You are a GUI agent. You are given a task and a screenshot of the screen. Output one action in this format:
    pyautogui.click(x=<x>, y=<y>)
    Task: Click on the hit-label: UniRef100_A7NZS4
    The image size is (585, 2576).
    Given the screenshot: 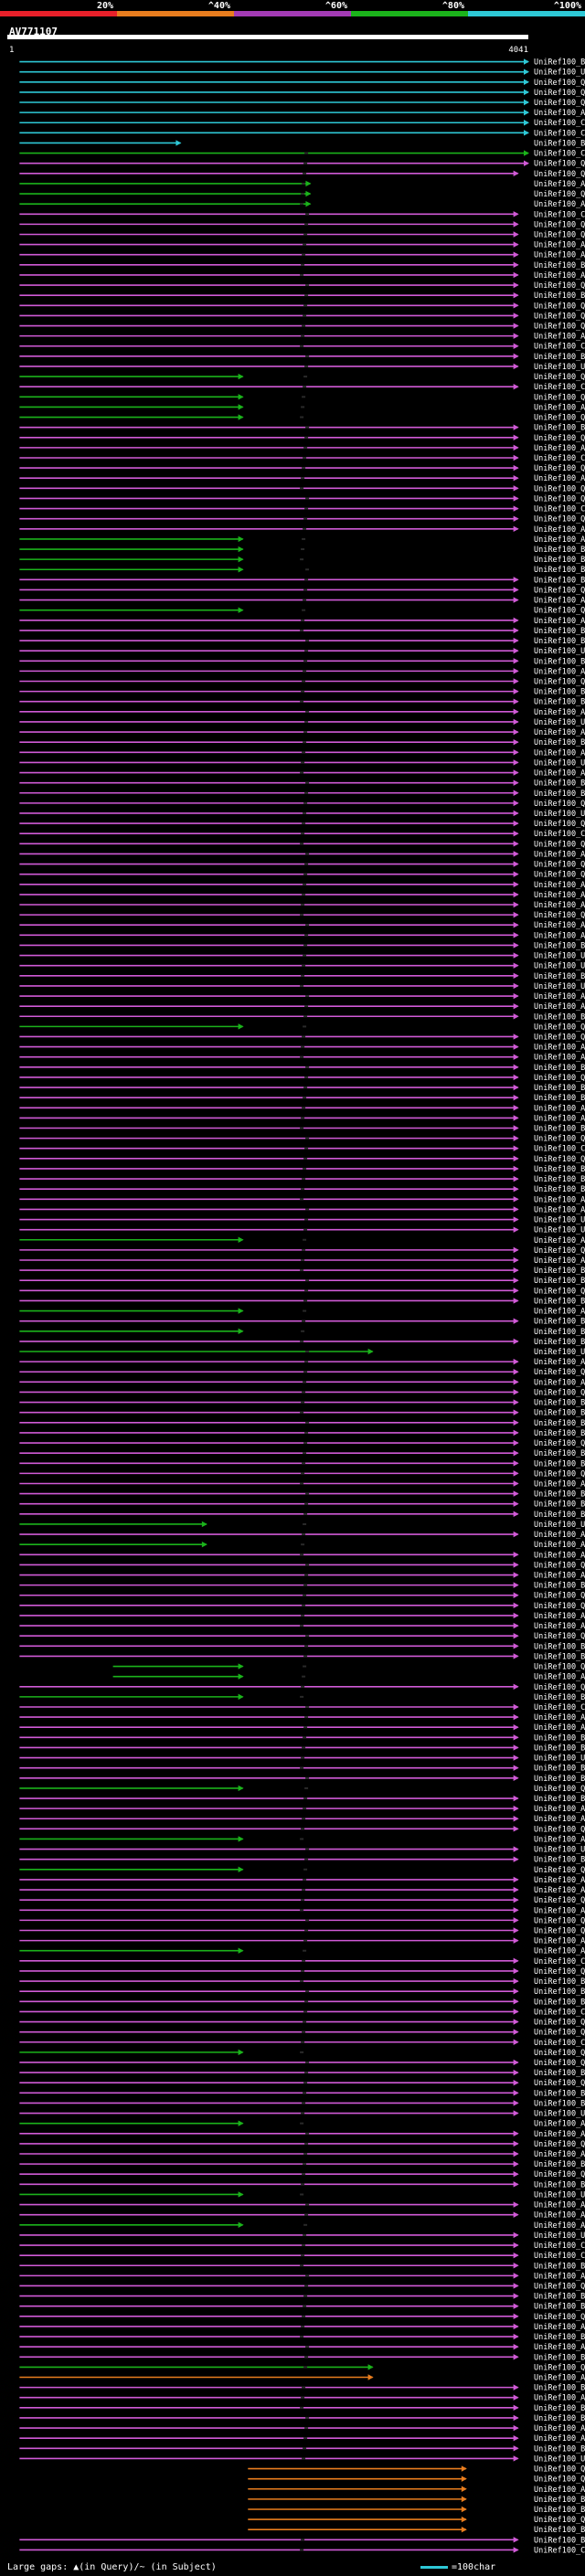 What is the action you would take?
    pyautogui.click(x=560, y=601)
    